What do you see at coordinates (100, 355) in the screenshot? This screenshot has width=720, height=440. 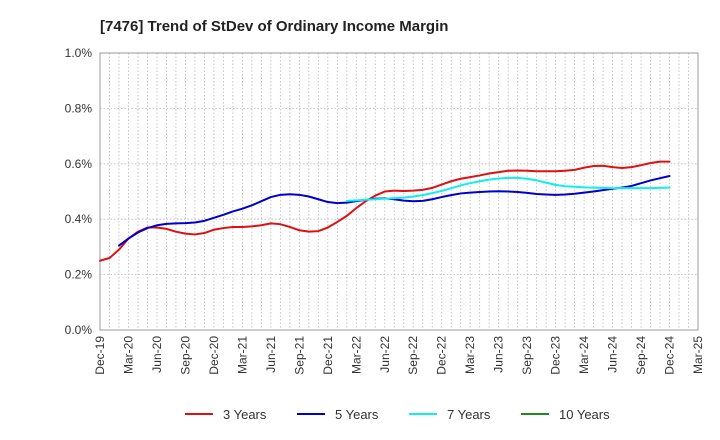 I see `x-tick-label: Dec-19` at bounding box center [100, 355].